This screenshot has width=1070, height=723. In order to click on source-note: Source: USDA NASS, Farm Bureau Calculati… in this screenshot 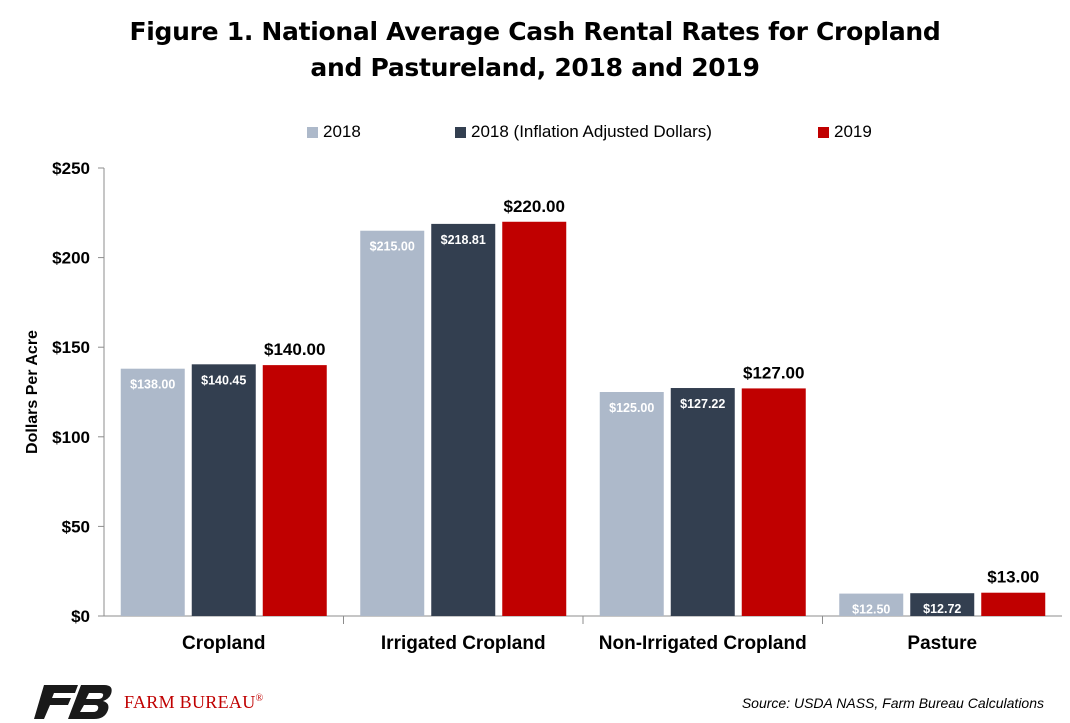, I will do `click(892, 703)`.